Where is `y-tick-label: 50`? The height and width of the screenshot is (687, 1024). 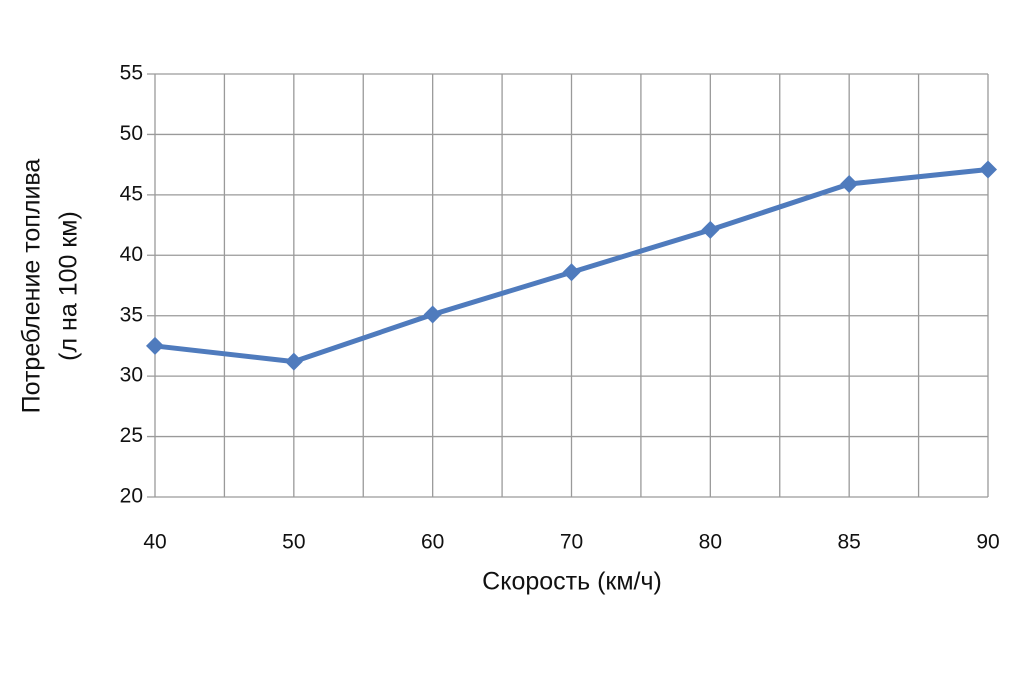
y-tick-label: 50 is located at coordinates (131, 133).